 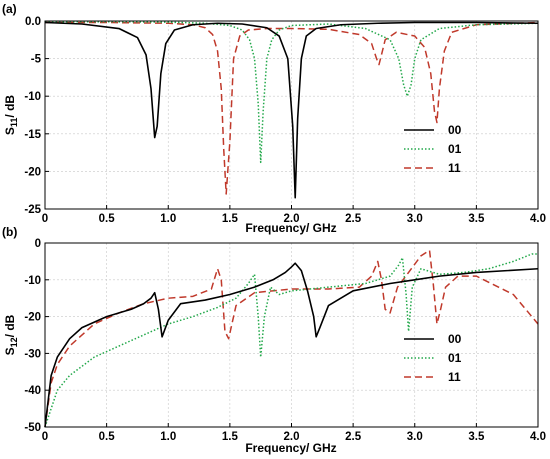 I want to click on panel-a-ytick-label: -25, so click(x=32, y=210).